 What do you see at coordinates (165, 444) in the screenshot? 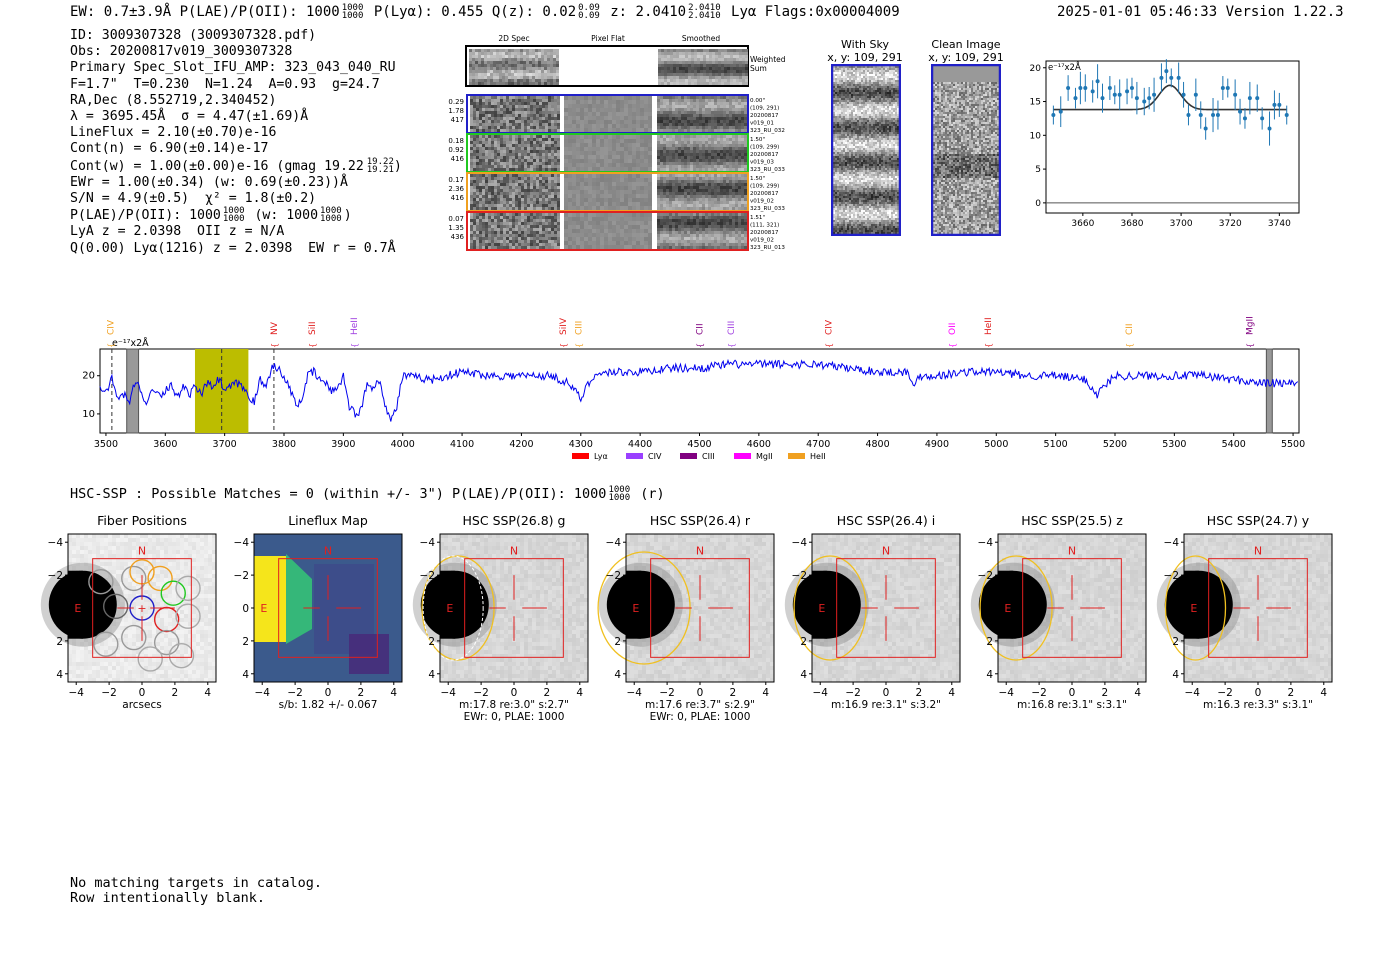
I see `full-xtick-label: 3600` at bounding box center [165, 444].